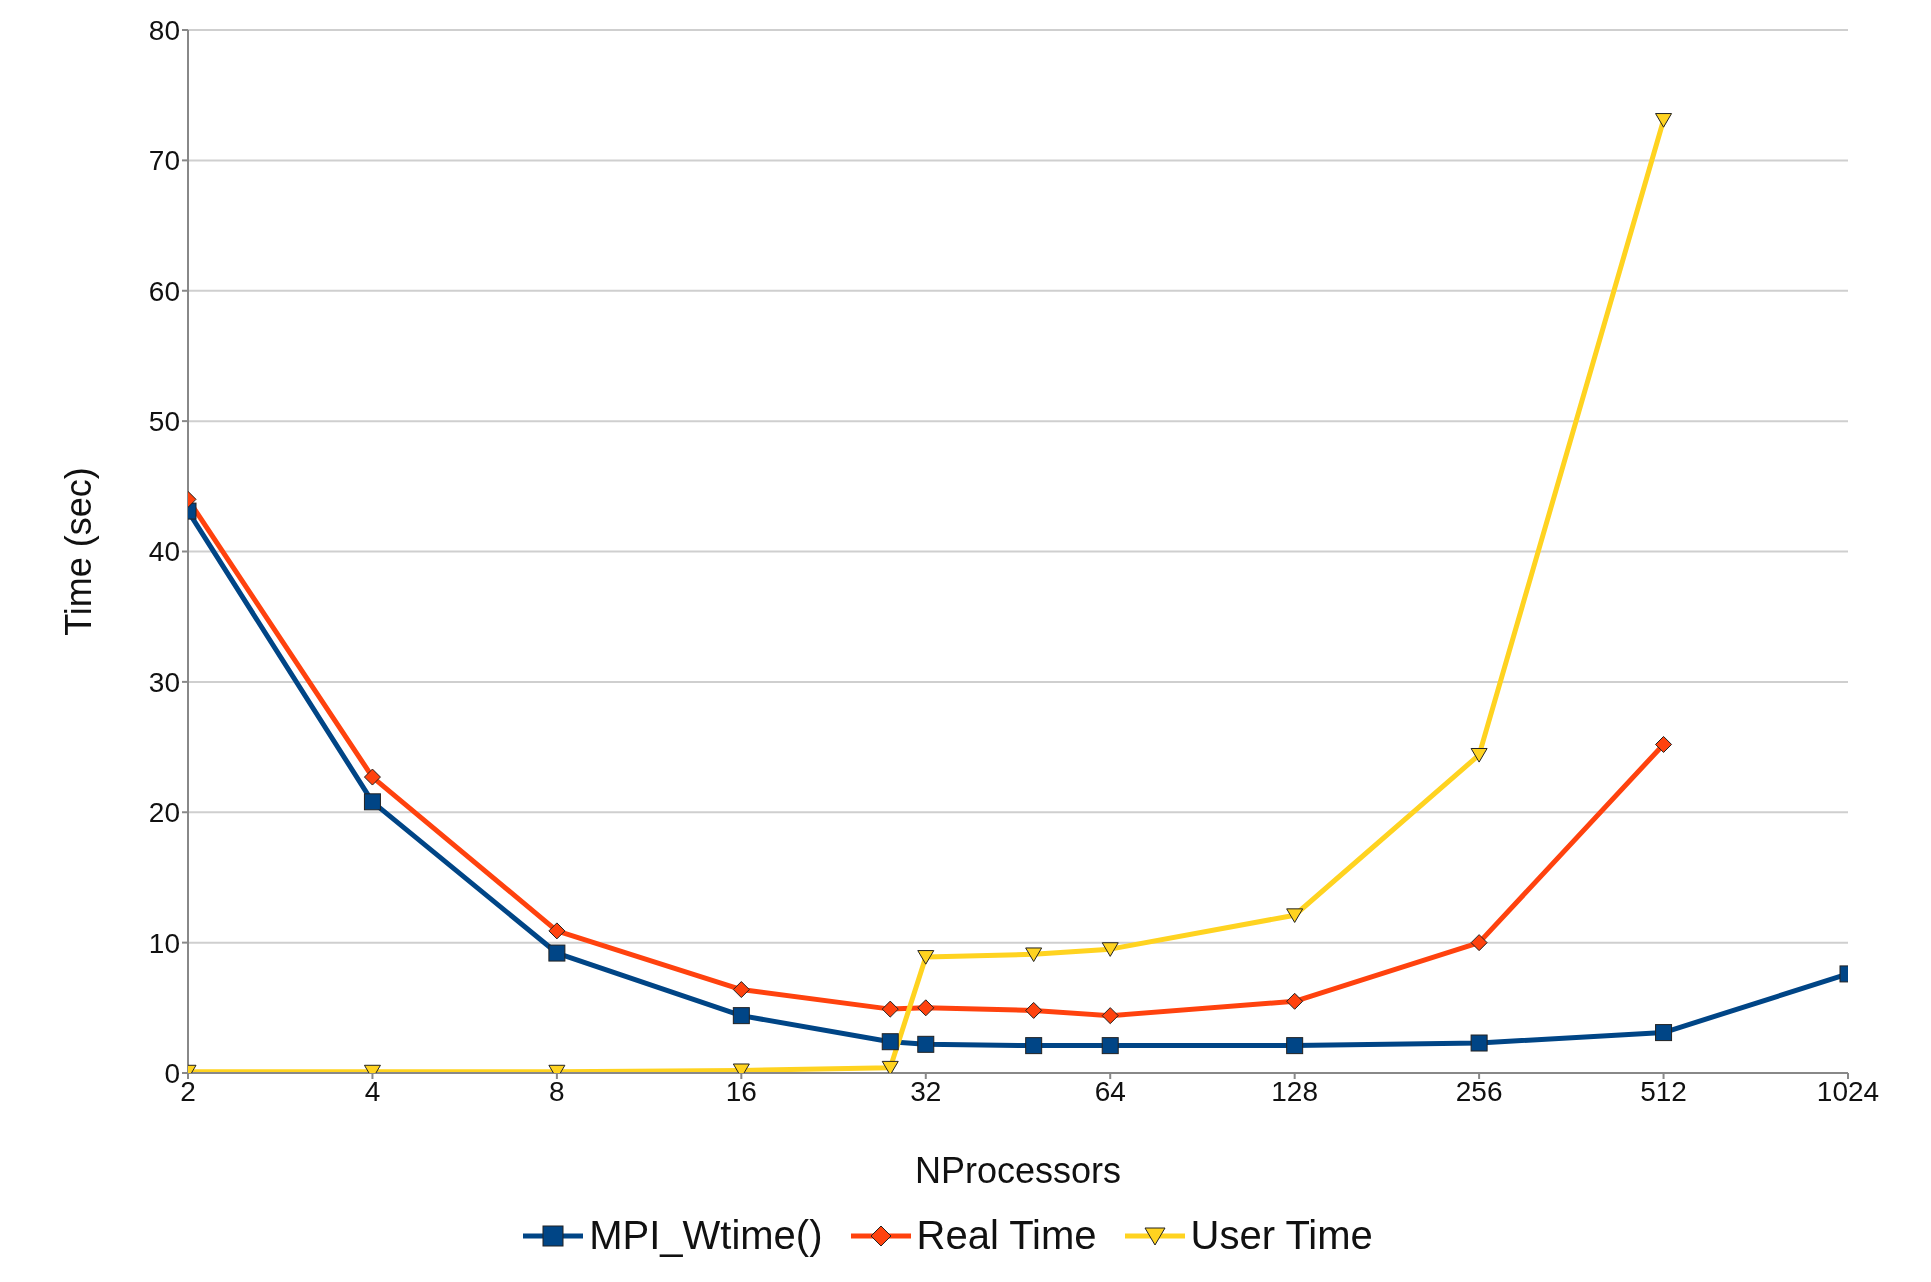 Image resolution: width=1931 pixels, height=1282 pixels. What do you see at coordinates (172, 1073) in the screenshot?
I see `y-tick-label: 0` at bounding box center [172, 1073].